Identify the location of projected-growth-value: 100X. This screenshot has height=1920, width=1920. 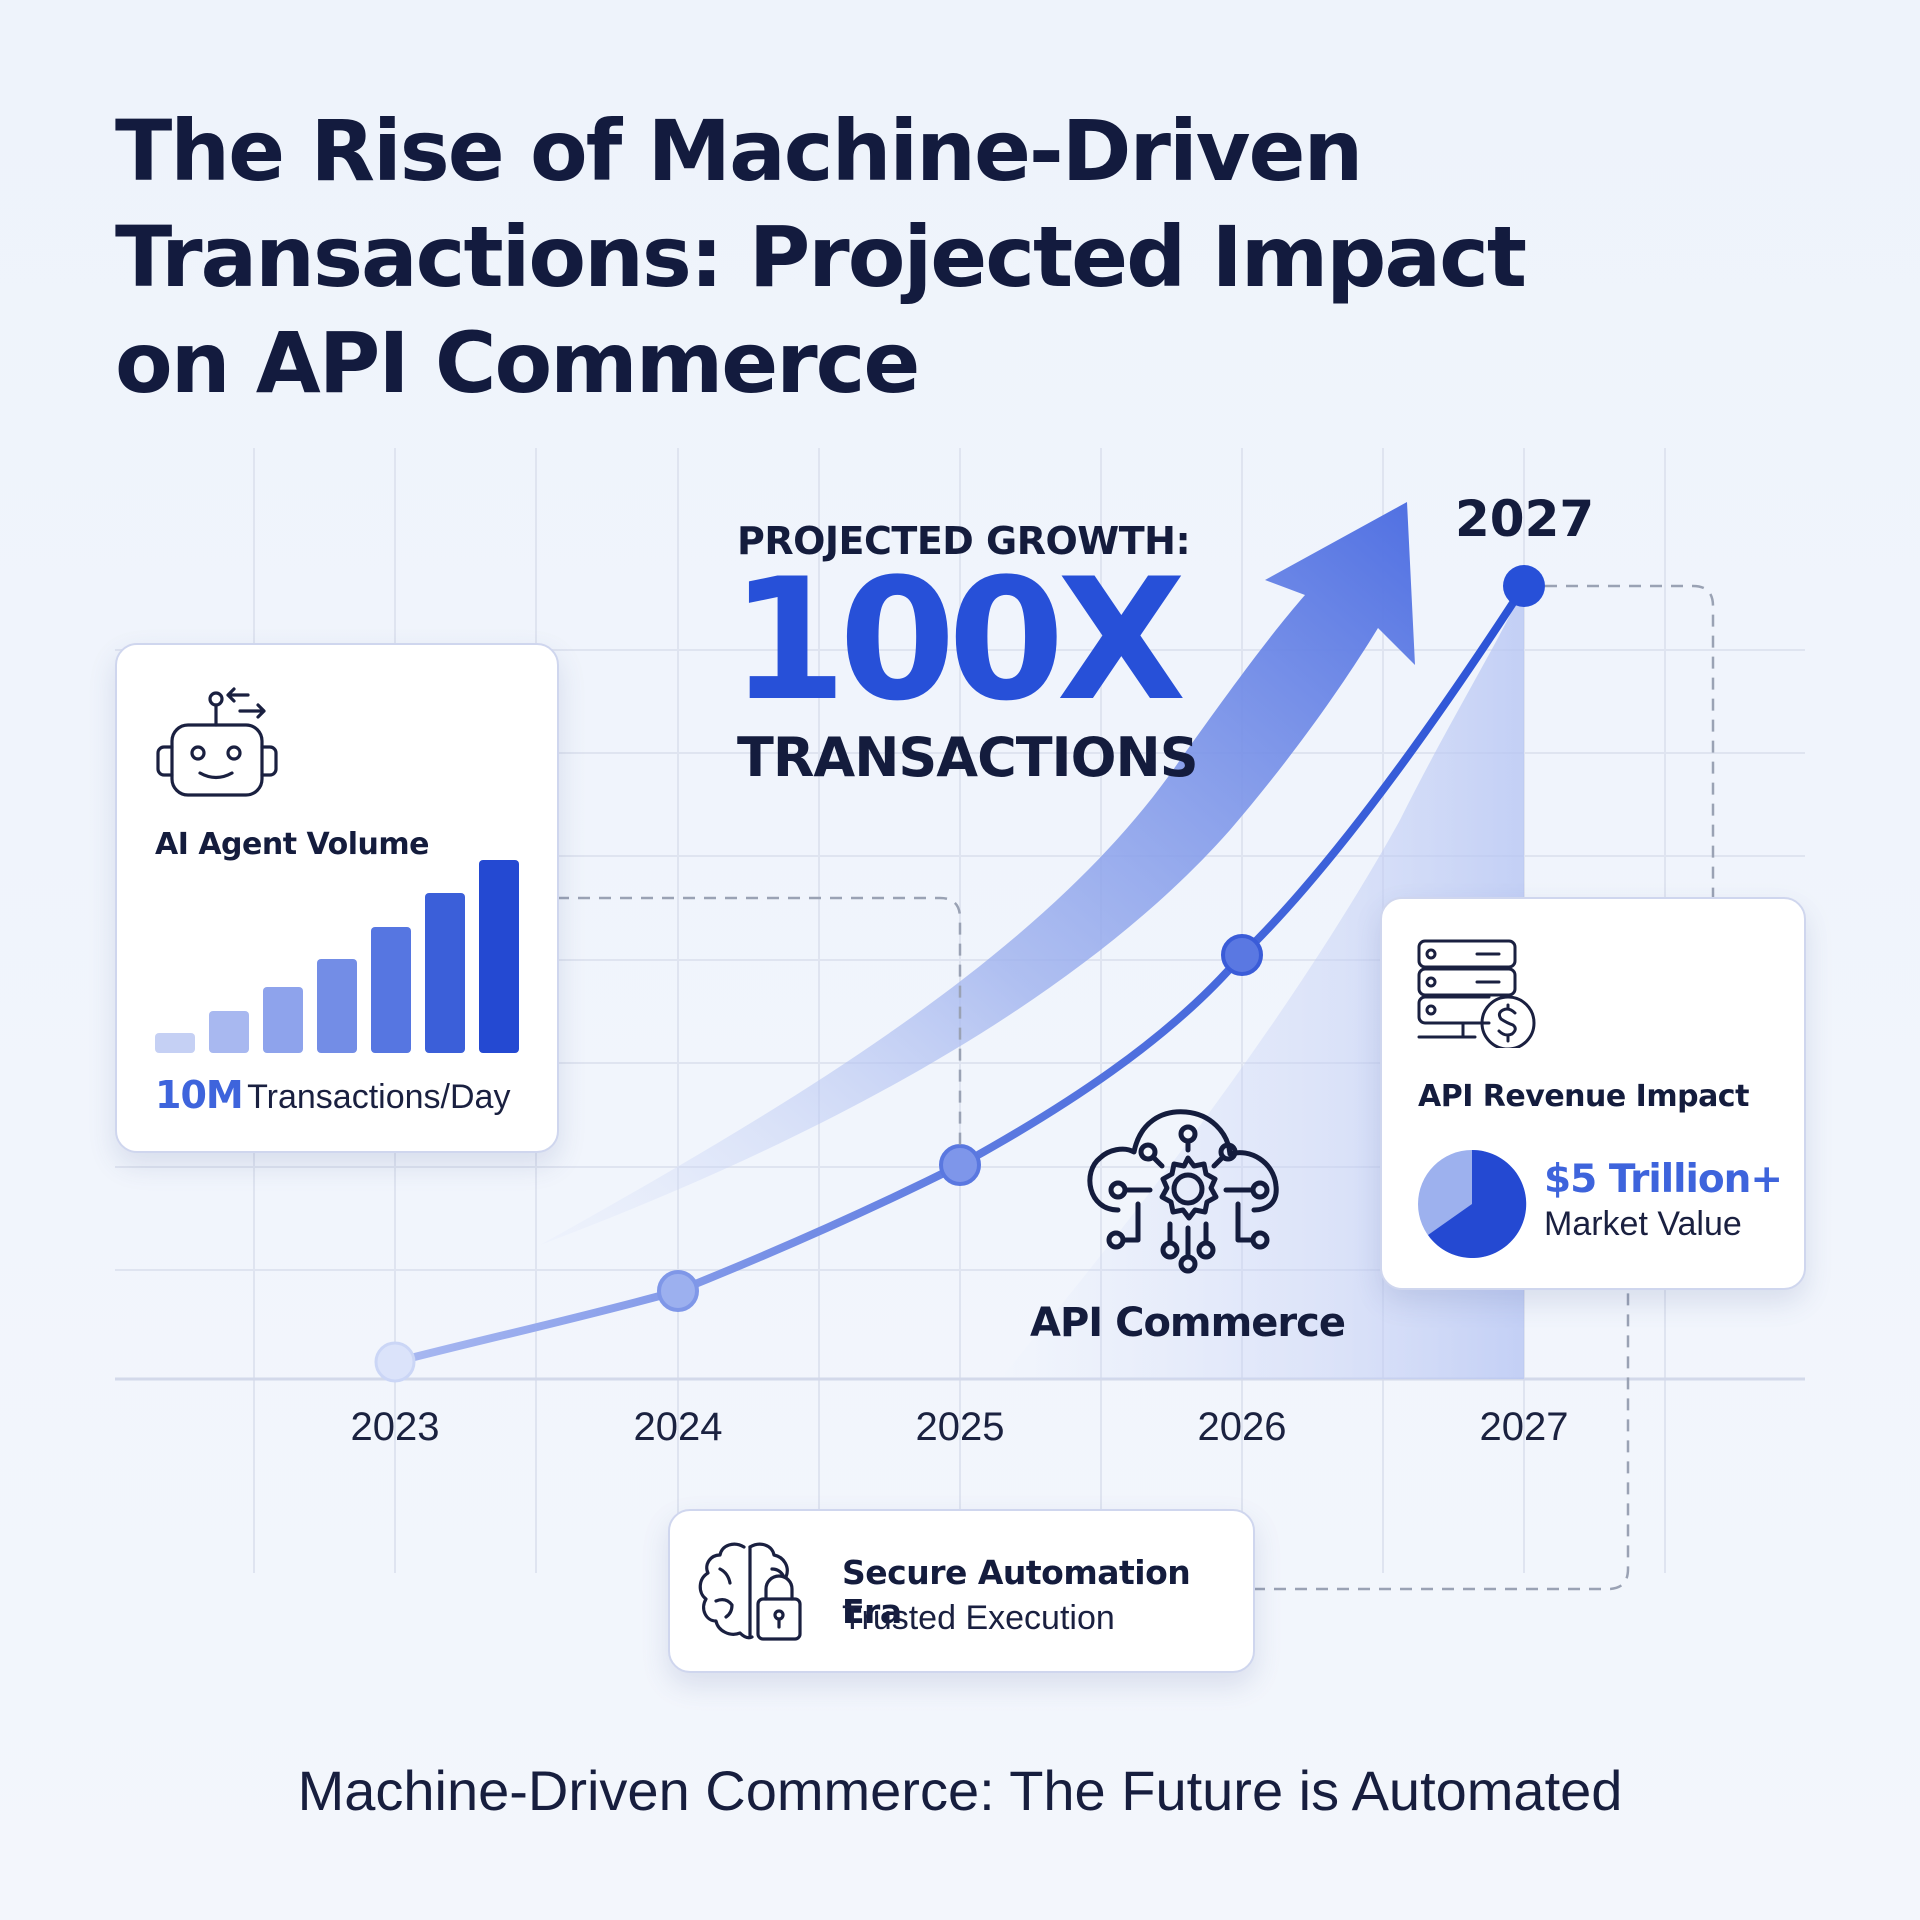
(958, 640).